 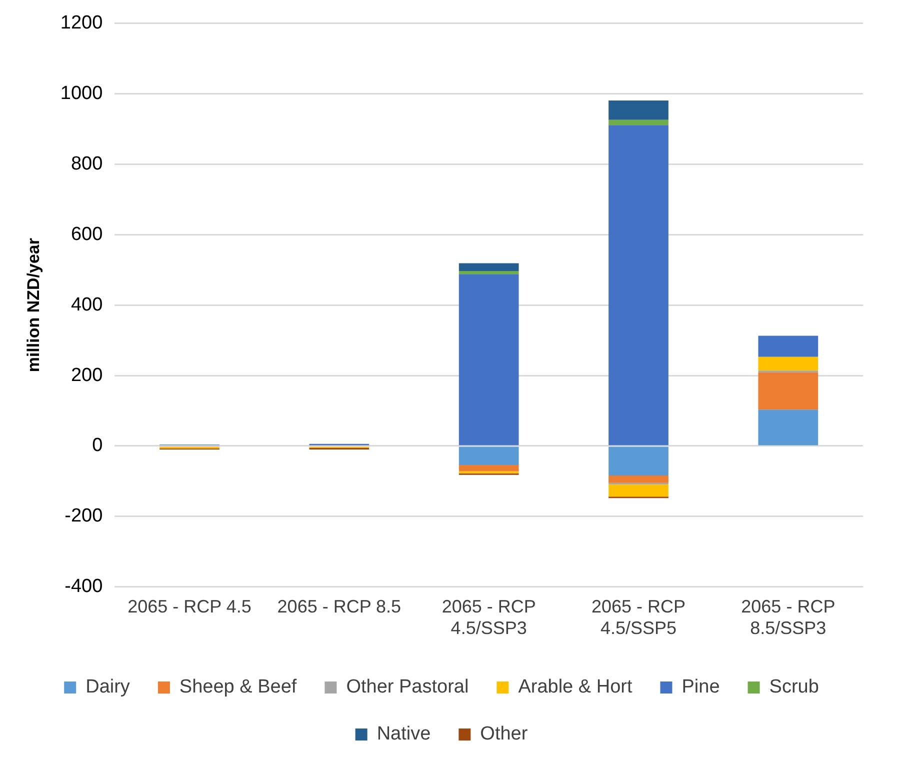 I want to click on y-tick-label: 400, so click(x=86, y=305).